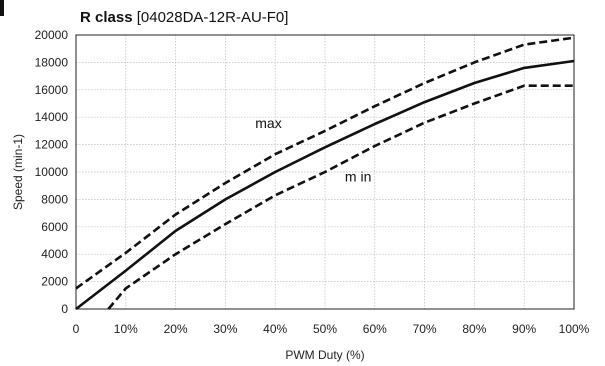  What do you see at coordinates (268, 123) in the screenshot?
I see `annotation-label: max` at bounding box center [268, 123].